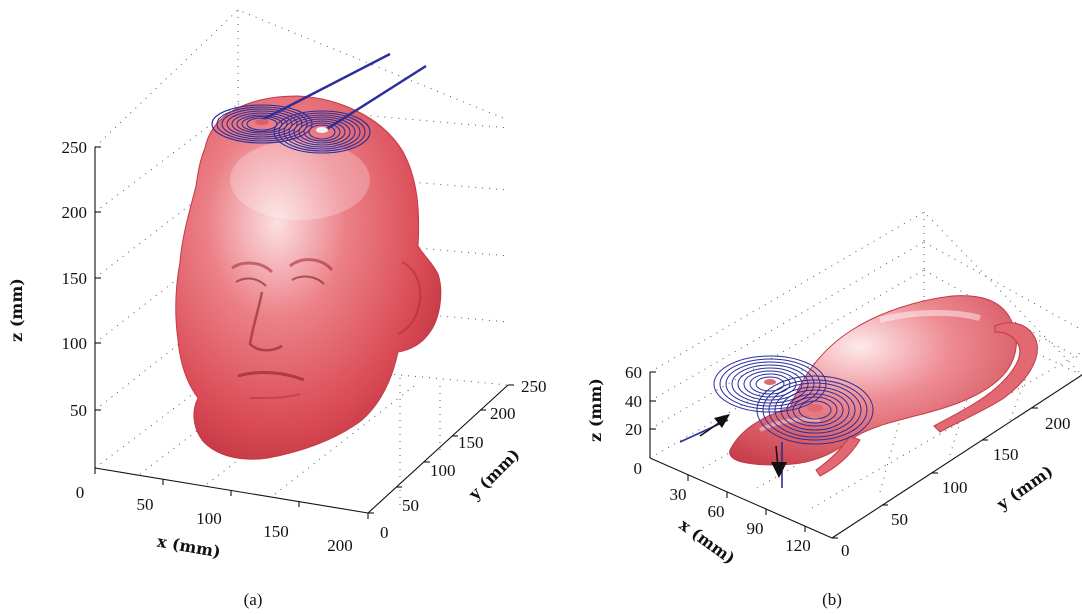 The height and width of the screenshot is (614, 1082). I want to click on z-tick-label: 200, so click(75, 212).